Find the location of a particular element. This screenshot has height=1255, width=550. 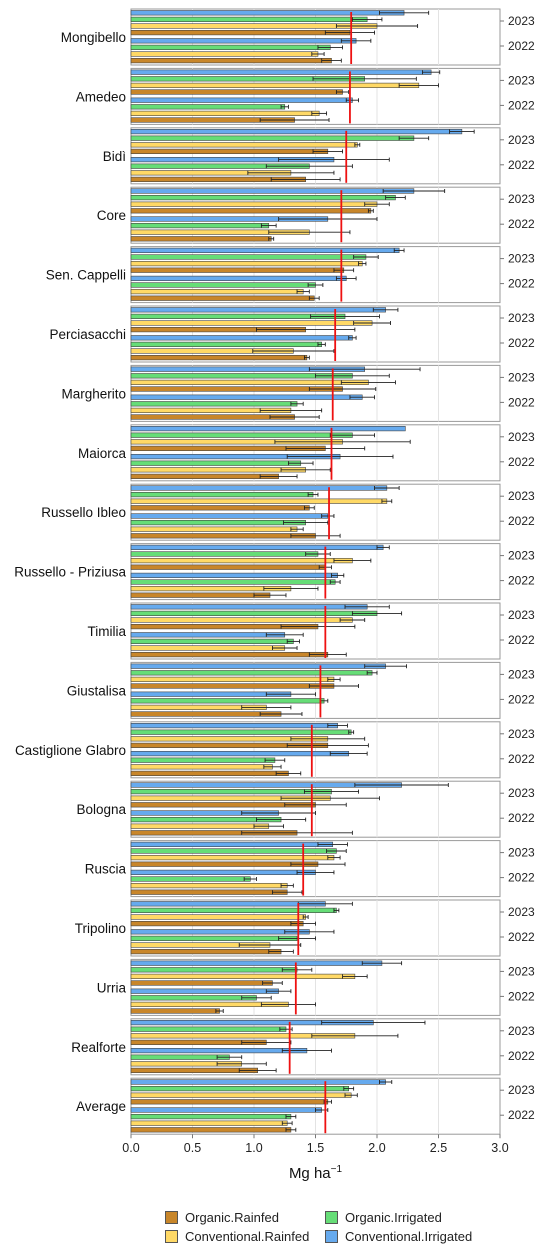

facet-label: Urria is located at coordinates (112, 987).